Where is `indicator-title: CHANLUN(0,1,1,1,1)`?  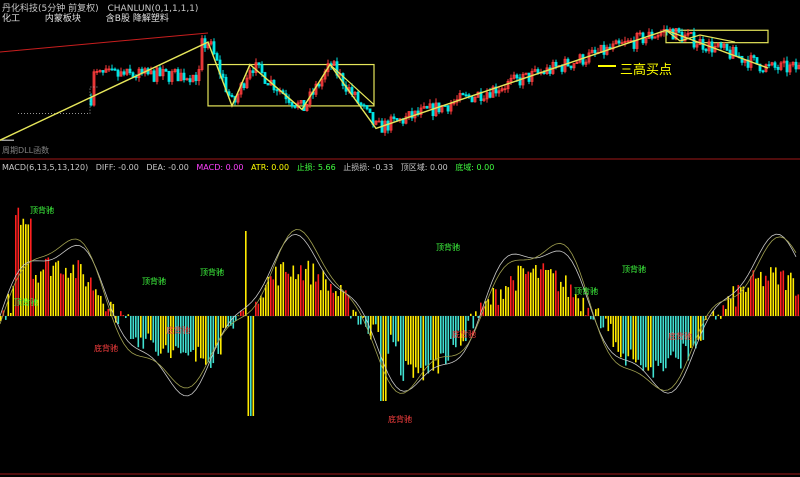
indicator-title: CHANLUN(0,1,1,1,1) is located at coordinates (153, 9).